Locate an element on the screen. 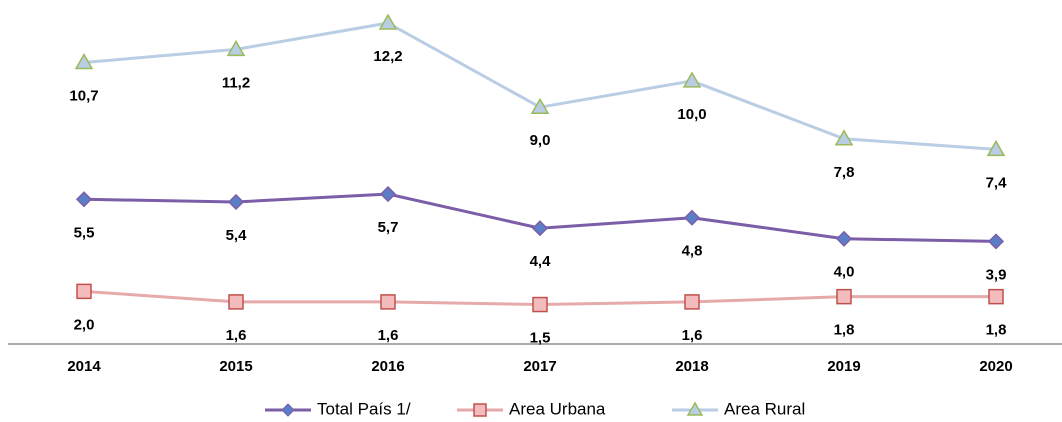  data-label: 10,7 is located at coordinates (83, 95).